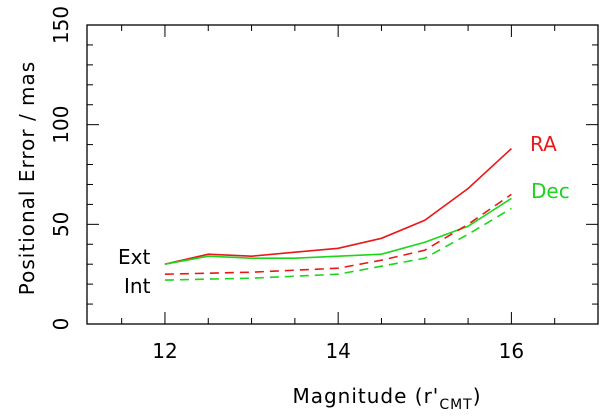 Image resolution: width=603 pixels, height=419 pixels. Describe the element at coordinates (61, 224) in the screenshot. I see `y-tick-label: 50` at that location.